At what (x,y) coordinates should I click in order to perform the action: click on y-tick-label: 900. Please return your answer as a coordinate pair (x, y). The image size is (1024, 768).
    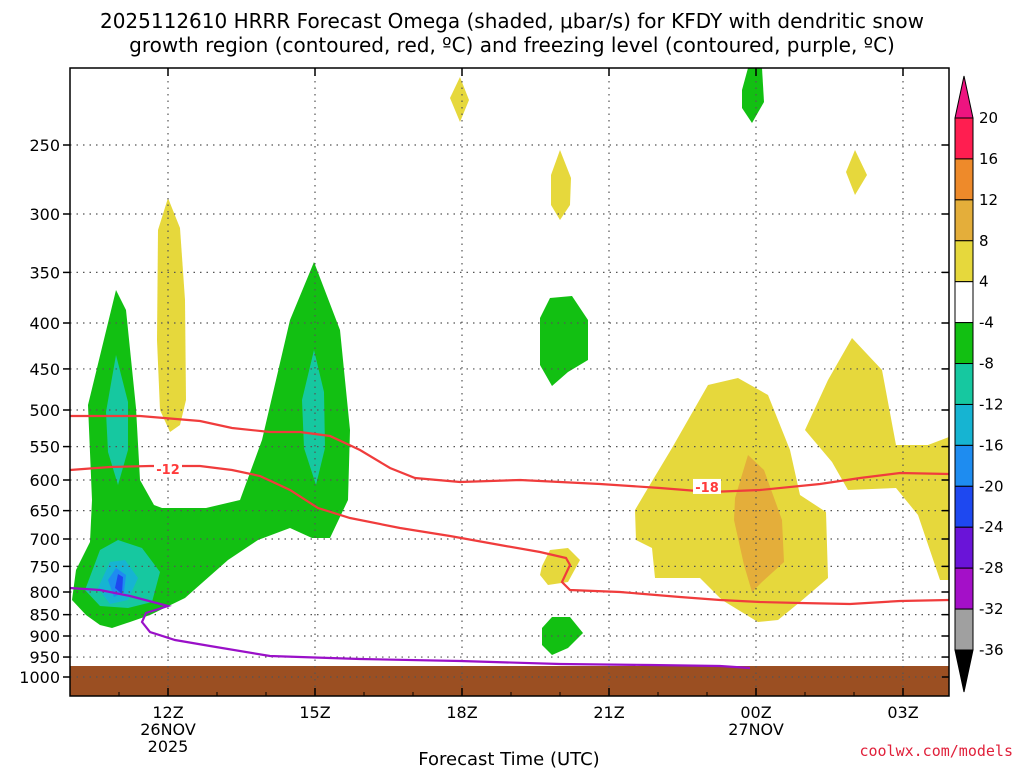
    Looking at the image, I should click on (44, 636).